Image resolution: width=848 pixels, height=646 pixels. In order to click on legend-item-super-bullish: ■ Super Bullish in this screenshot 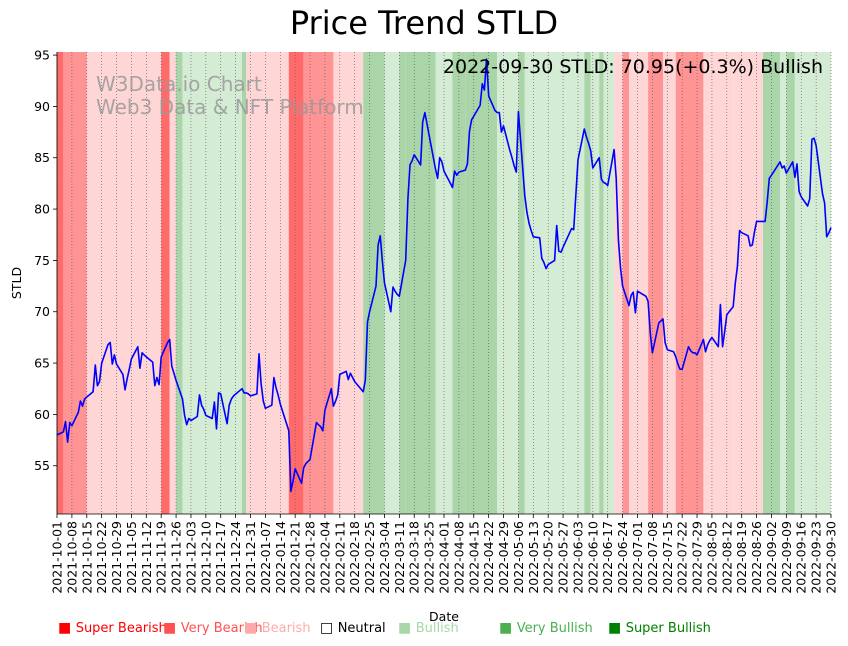, I will do `click(659, 628)`.